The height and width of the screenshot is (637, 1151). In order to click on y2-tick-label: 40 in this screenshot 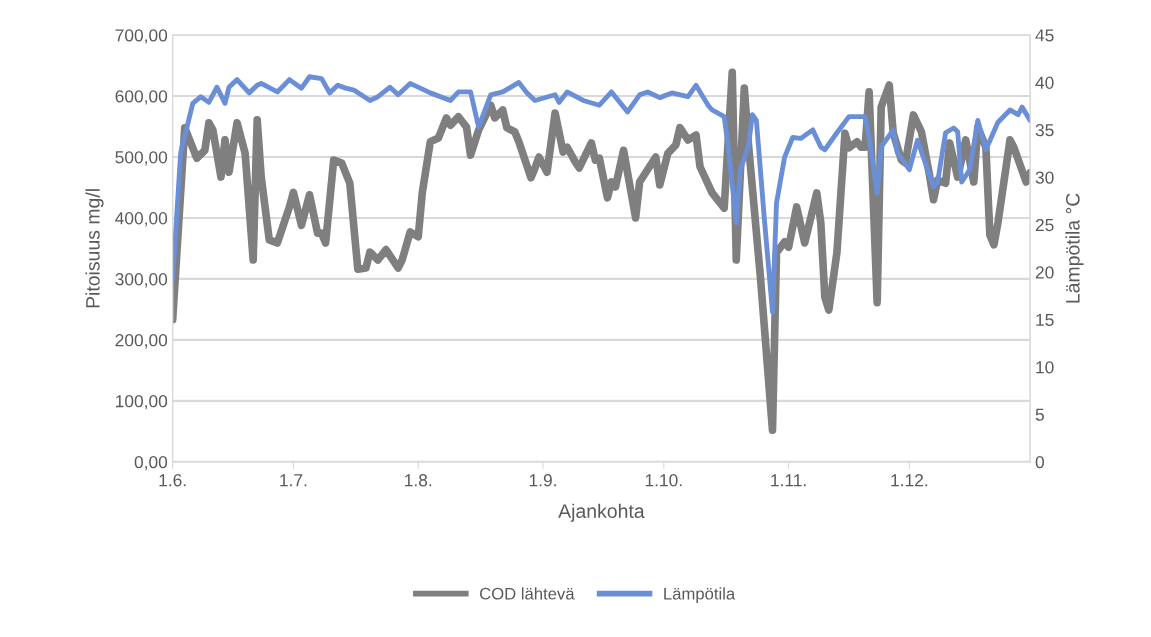, I will do `click(1044, 82)`.